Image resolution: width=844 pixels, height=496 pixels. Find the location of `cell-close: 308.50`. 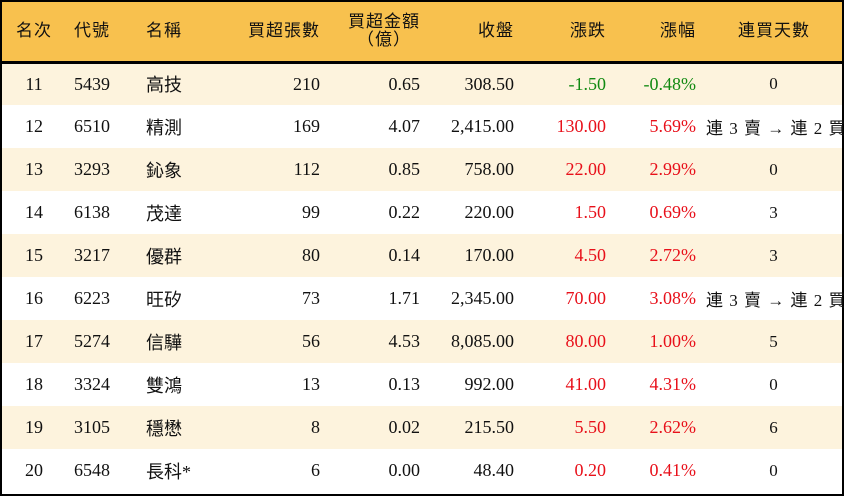

cell-close: 308.50 is located at coordinates (489, 83).